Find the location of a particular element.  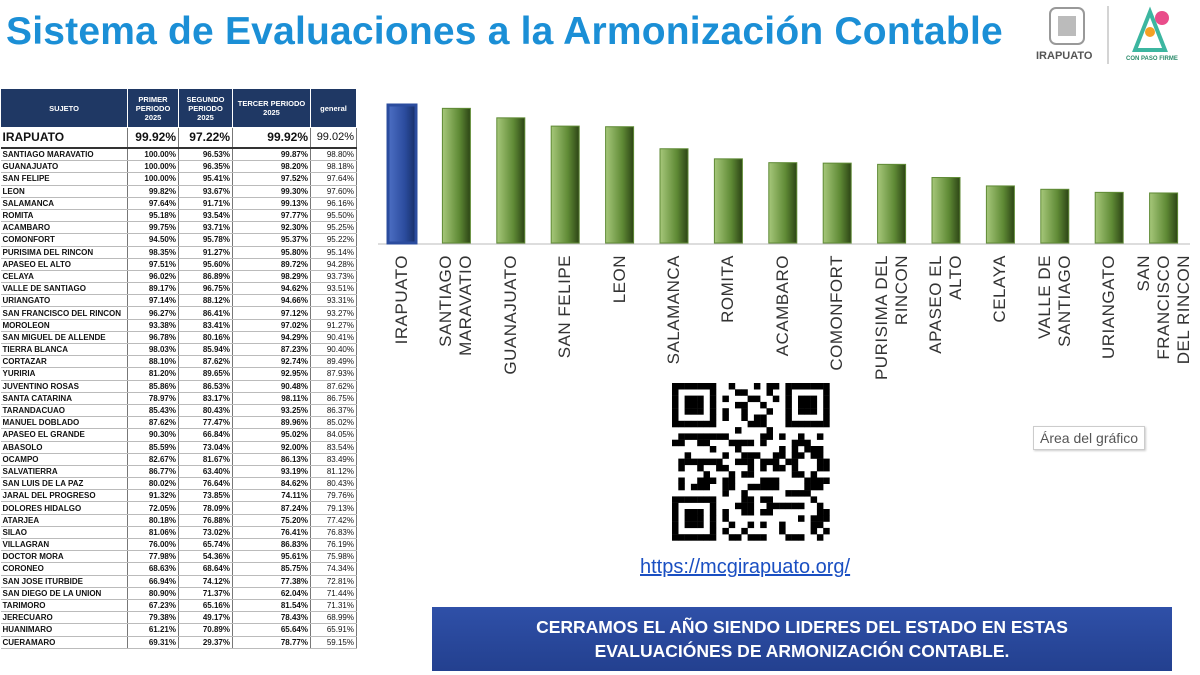

column-header: general is located at coordinates (333, 108).